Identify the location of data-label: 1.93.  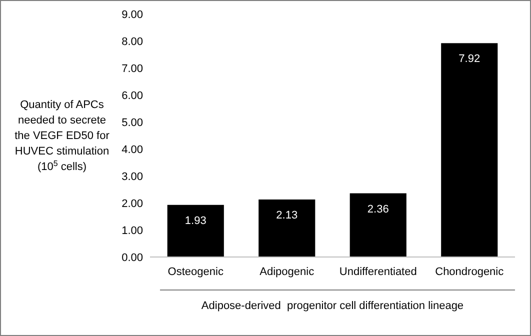
(195, 220).